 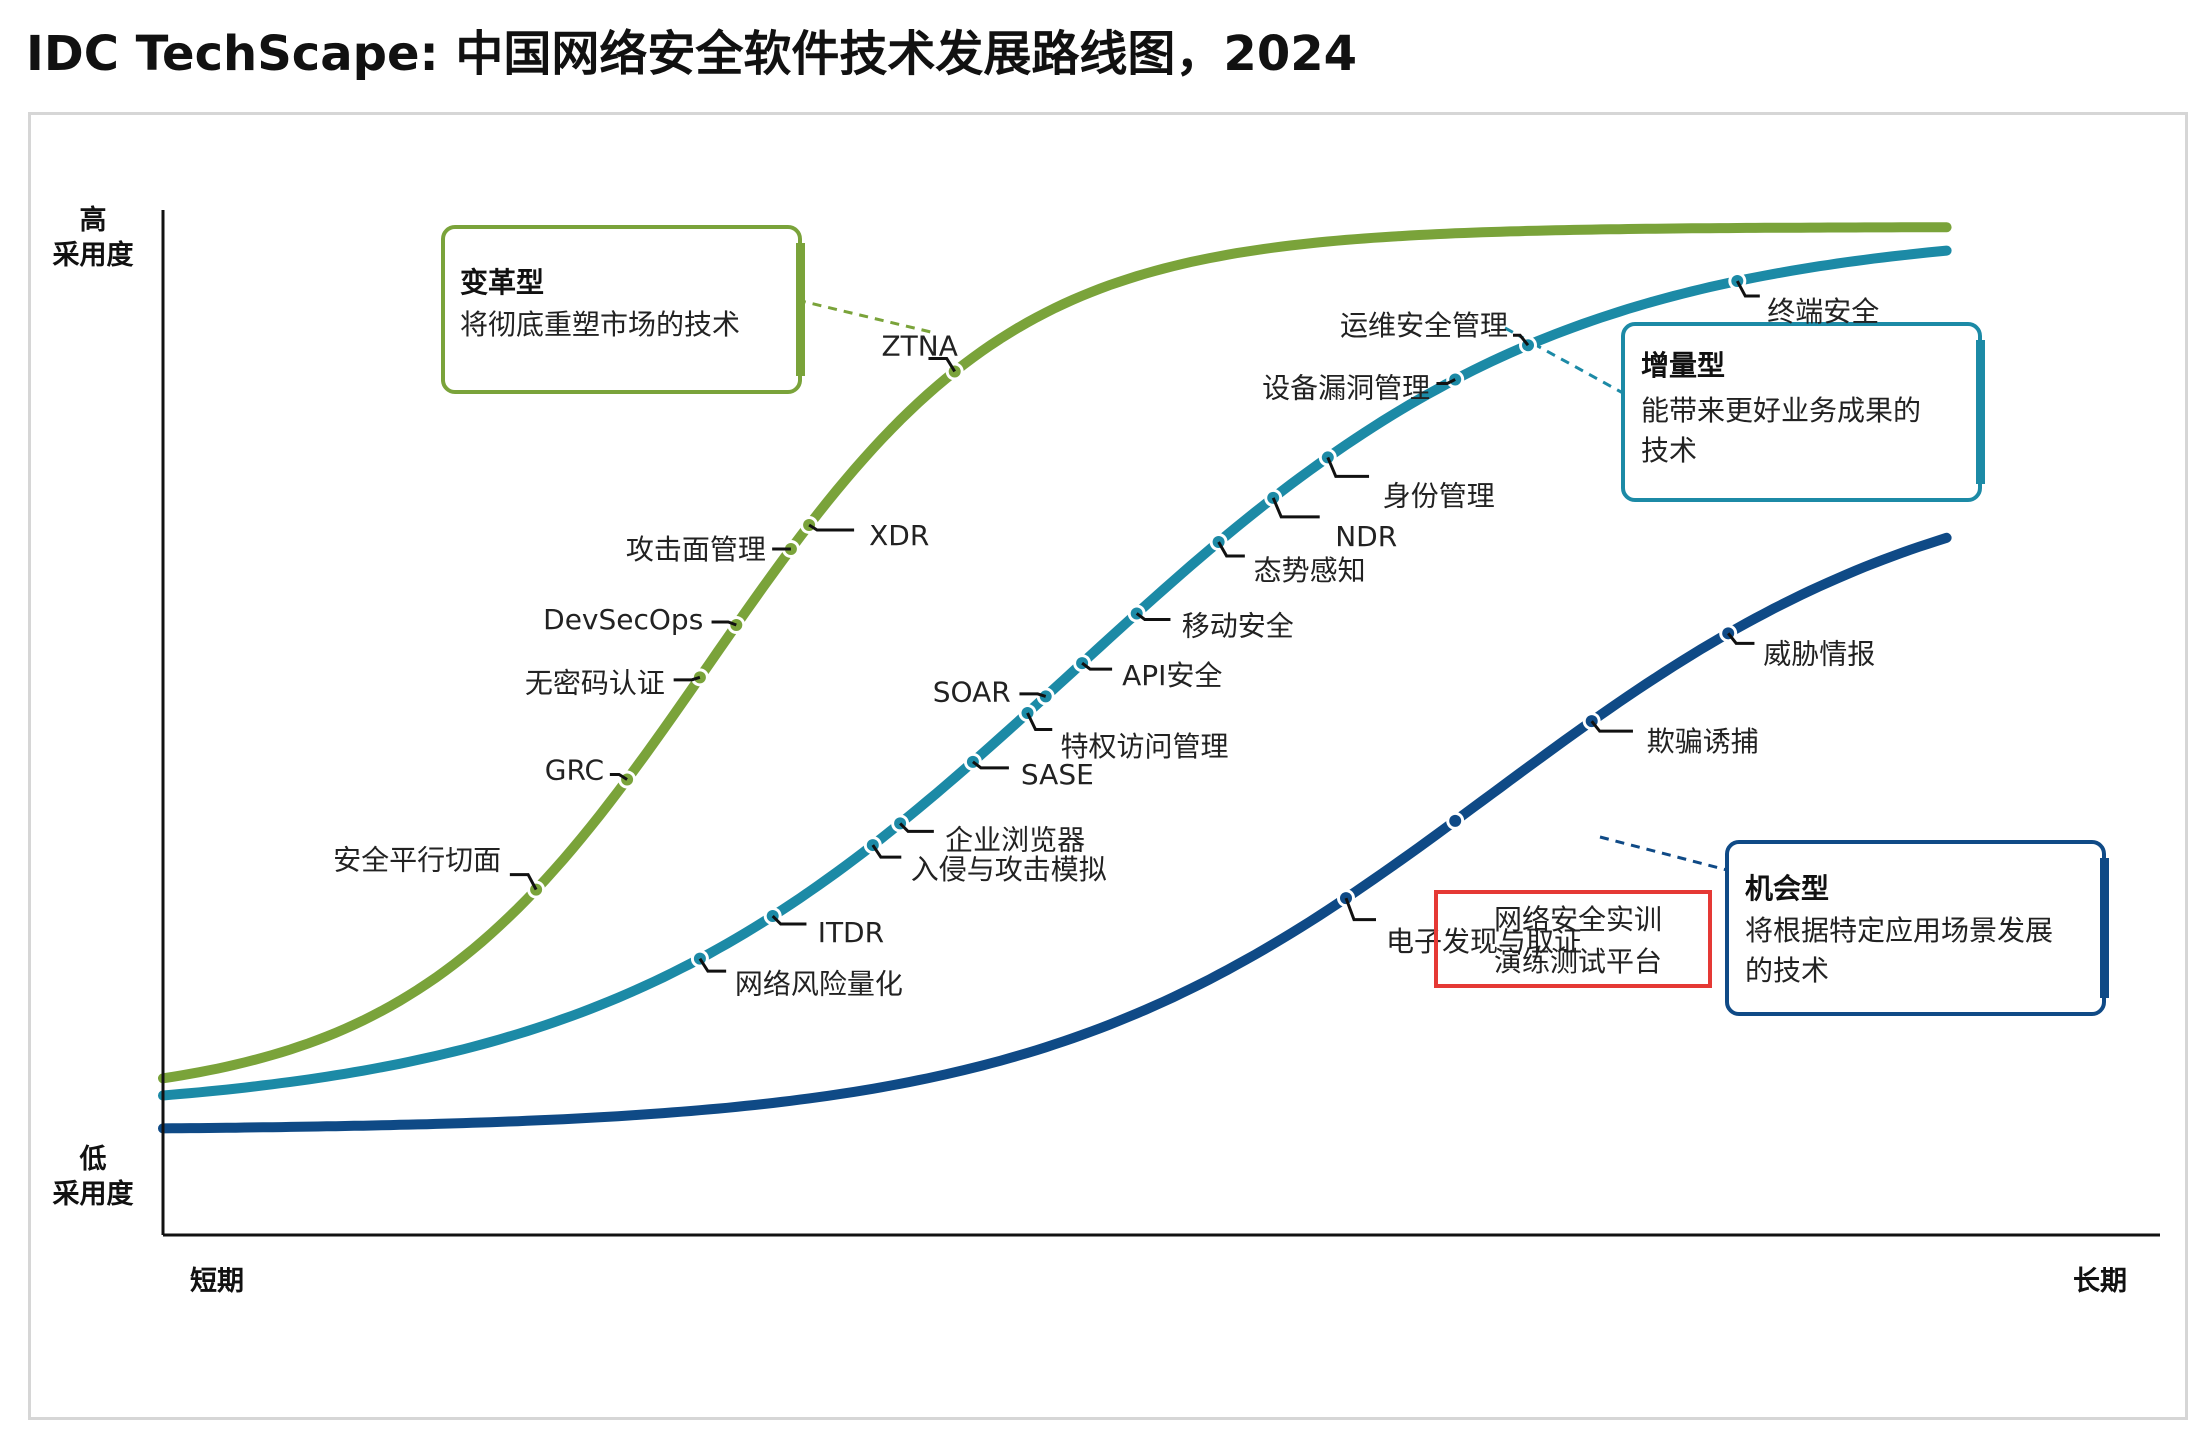 What do you see at coordinates (899, 535) in the screenshot?
I see `point-label: XDR` at bounding box center [899, 535].